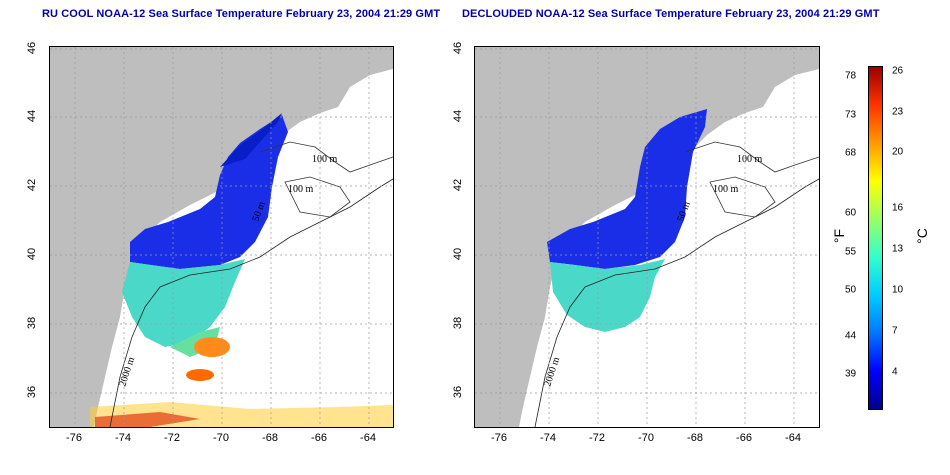  I want to click on celsius-tick: 4, so click(895, 372).